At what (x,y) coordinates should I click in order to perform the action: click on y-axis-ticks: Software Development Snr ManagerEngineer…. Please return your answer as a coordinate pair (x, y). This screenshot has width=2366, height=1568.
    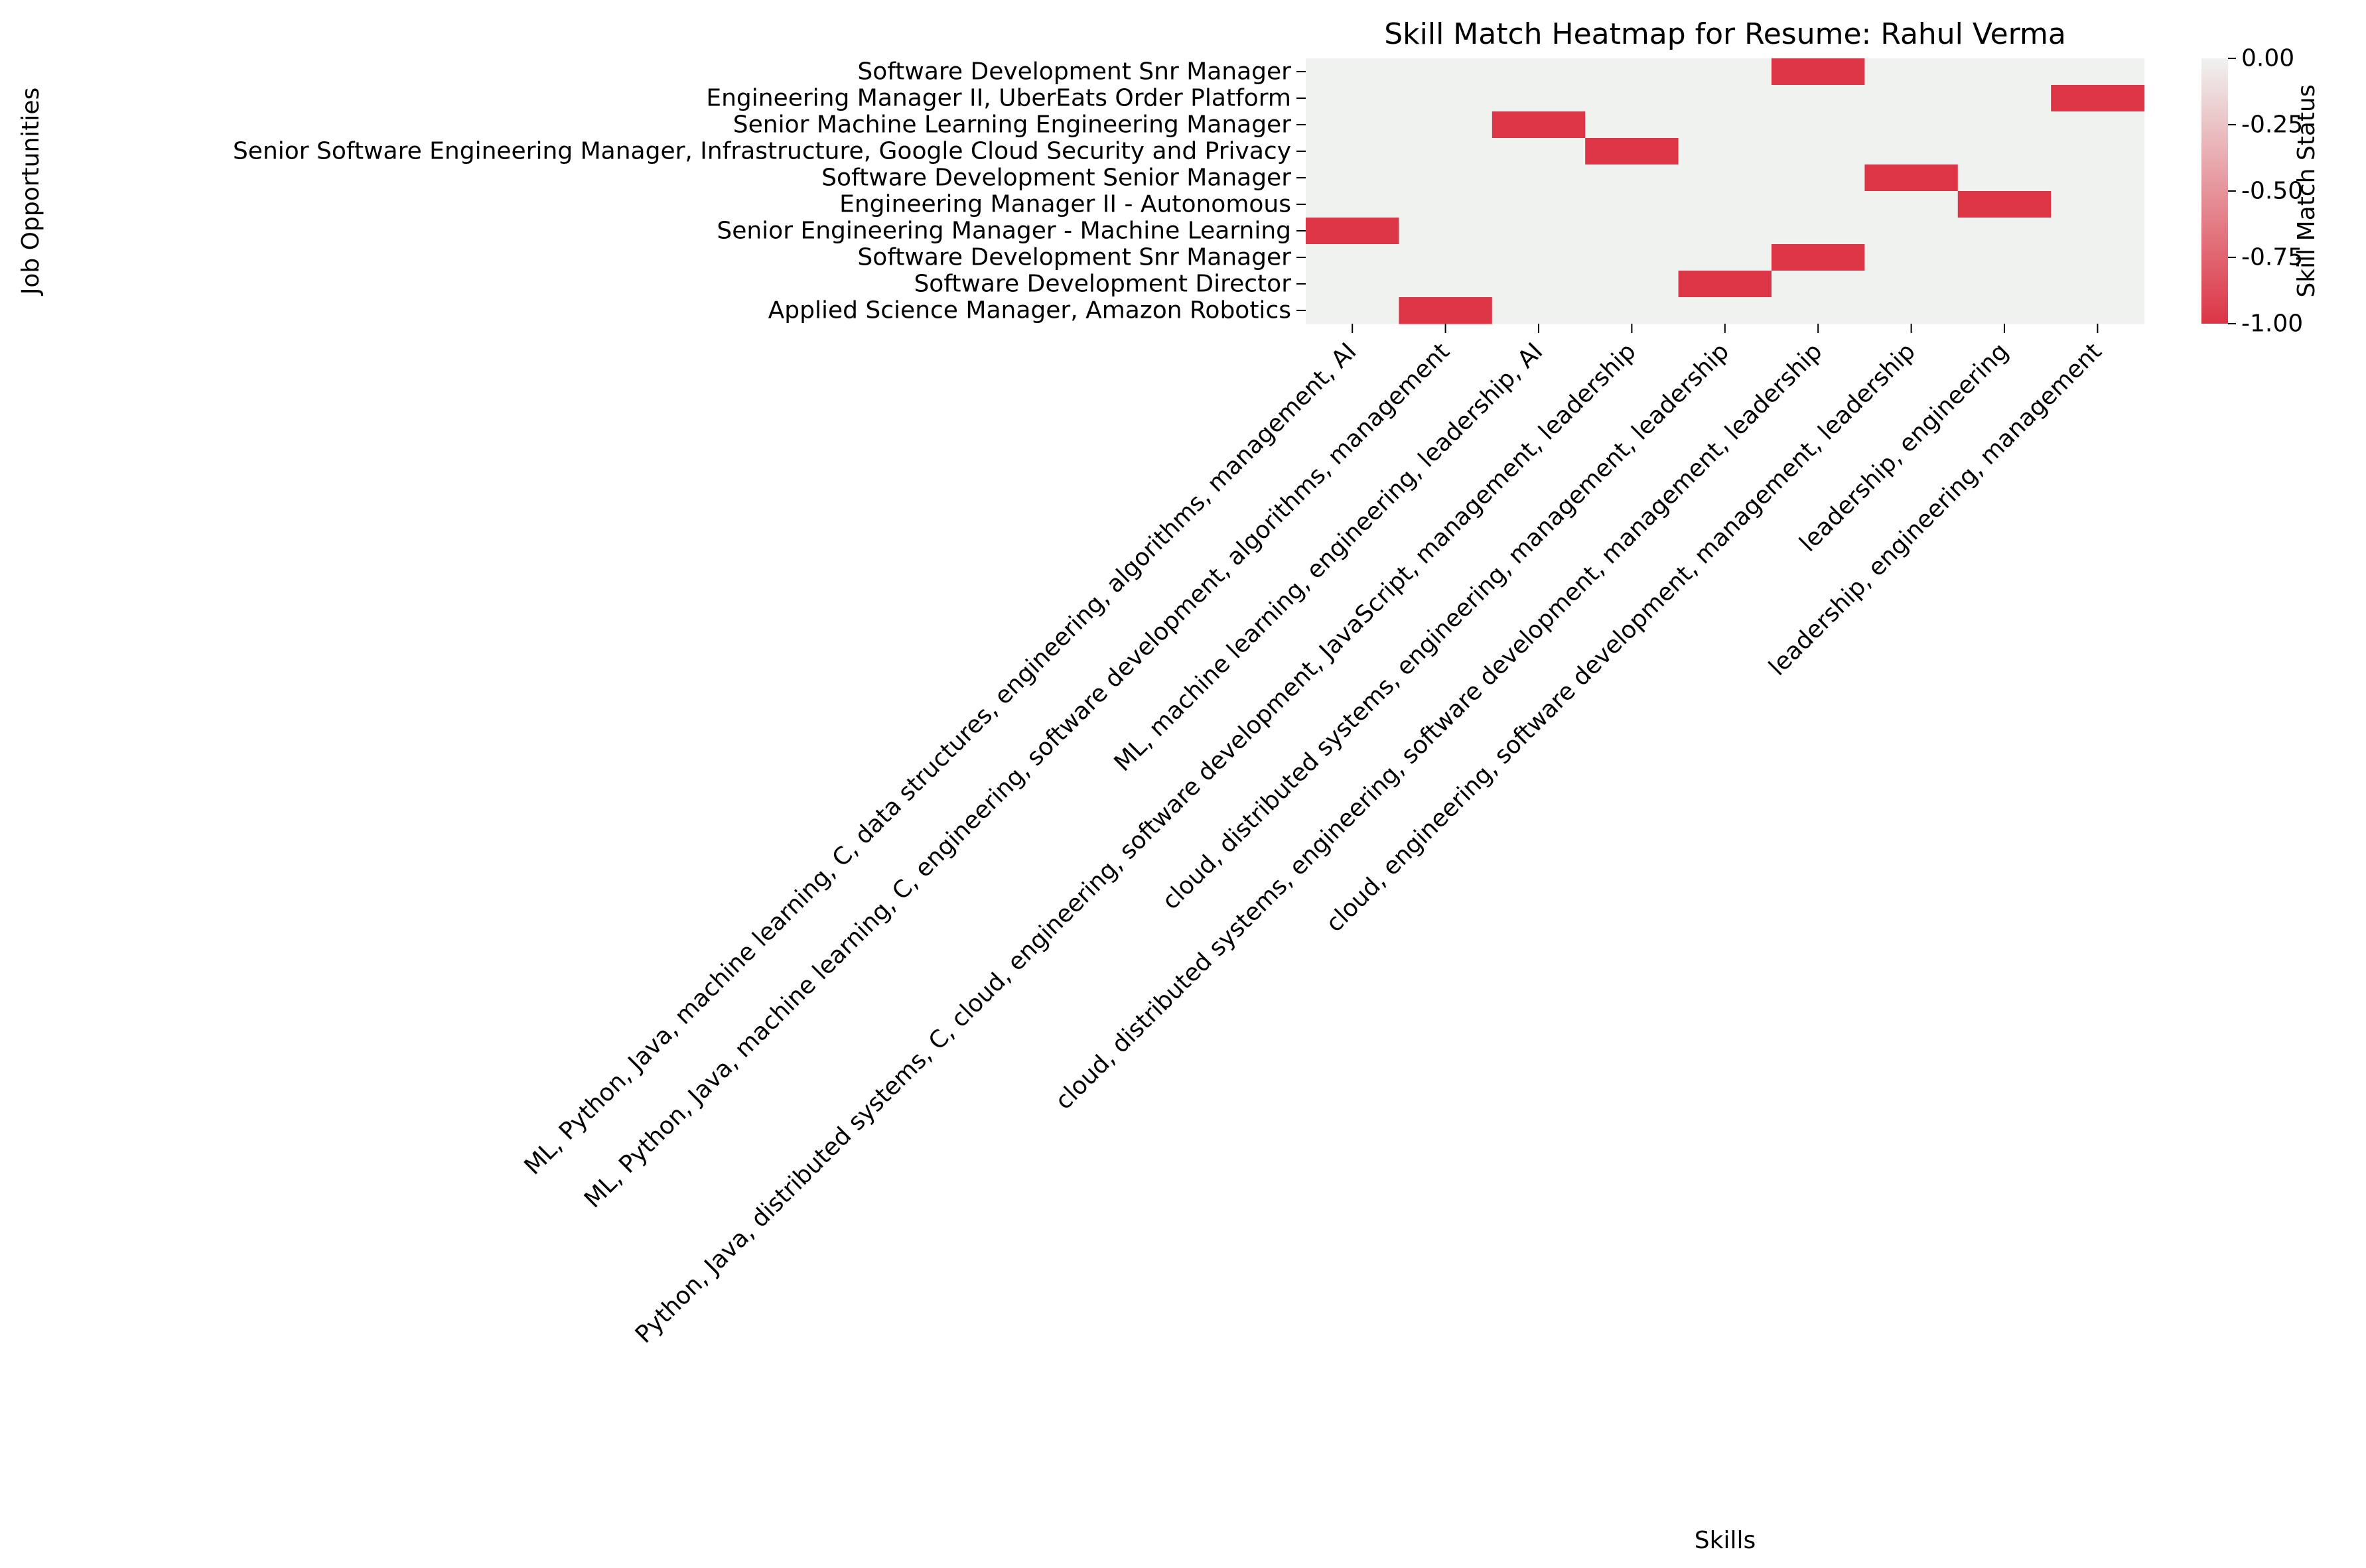
    Looking at the image, I should click on (769, 191).